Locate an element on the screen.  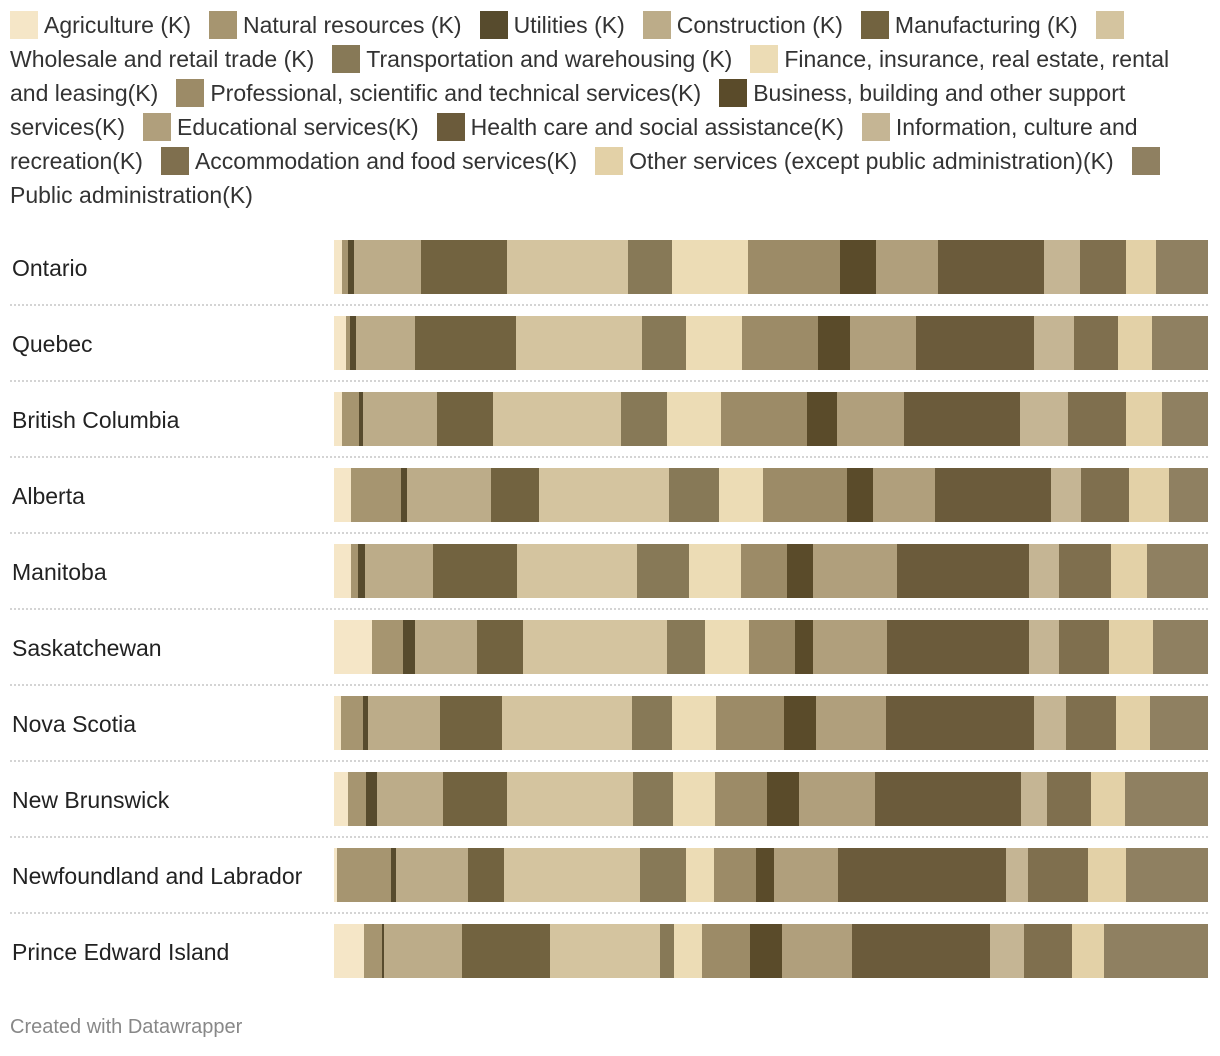
legend-label: Health care and social assistance(K) is located at coordinates (657, 127).